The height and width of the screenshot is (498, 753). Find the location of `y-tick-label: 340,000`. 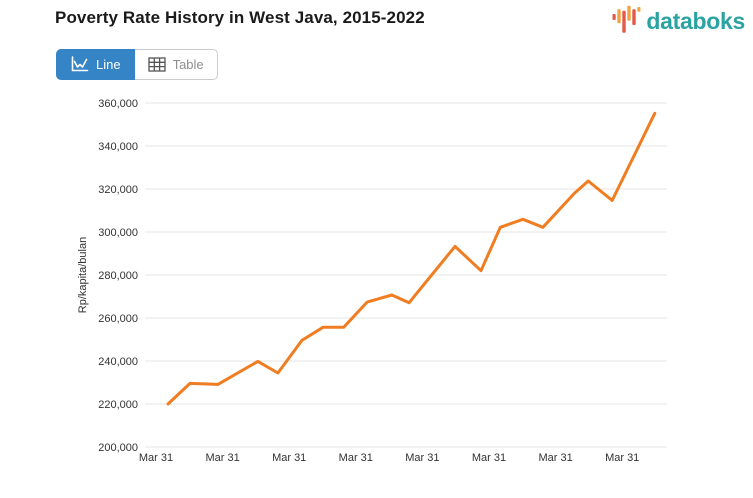

y-tick-label: 340,000 is located at coordinates (118, 147).